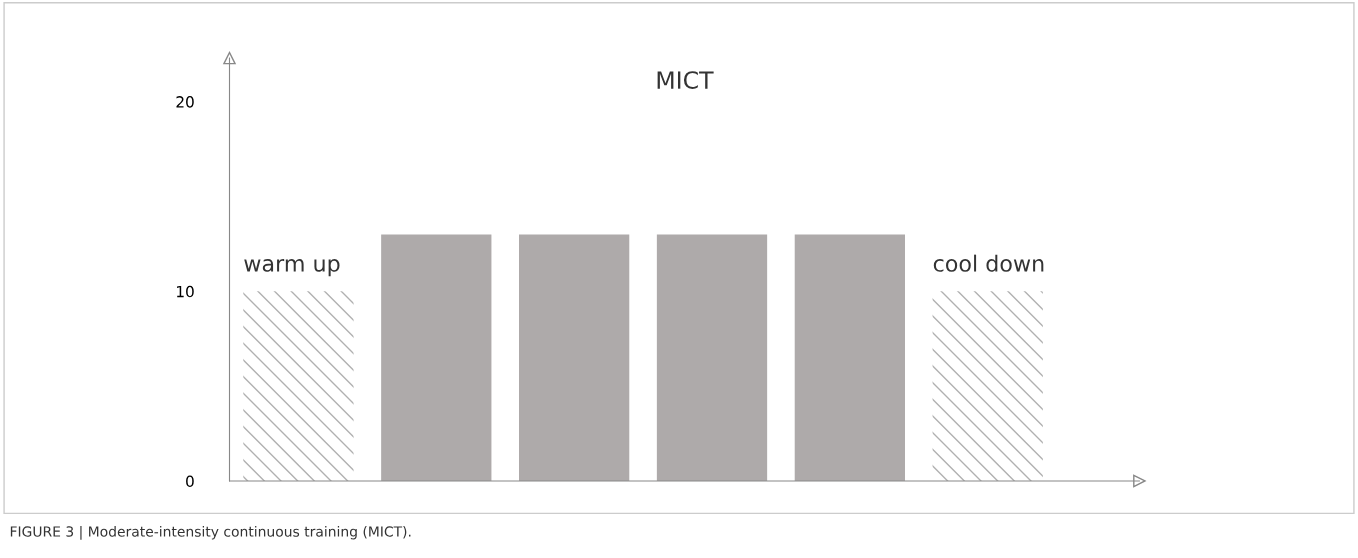 The height and width of the screenshot is (558, 1358). I want to click on y-tick-label: 0, so click(190, 481).